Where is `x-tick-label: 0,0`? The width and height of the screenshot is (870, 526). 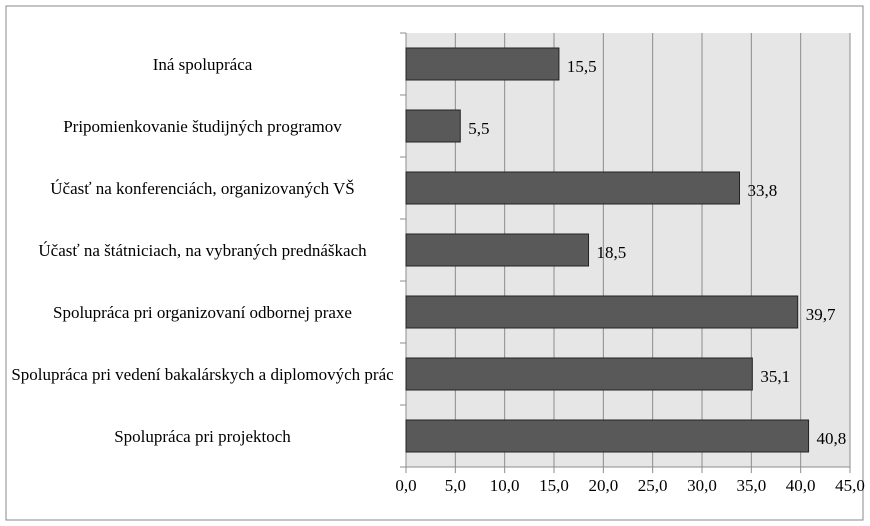 x-tick-label: 0,0 is located at coordinates (405, 485).